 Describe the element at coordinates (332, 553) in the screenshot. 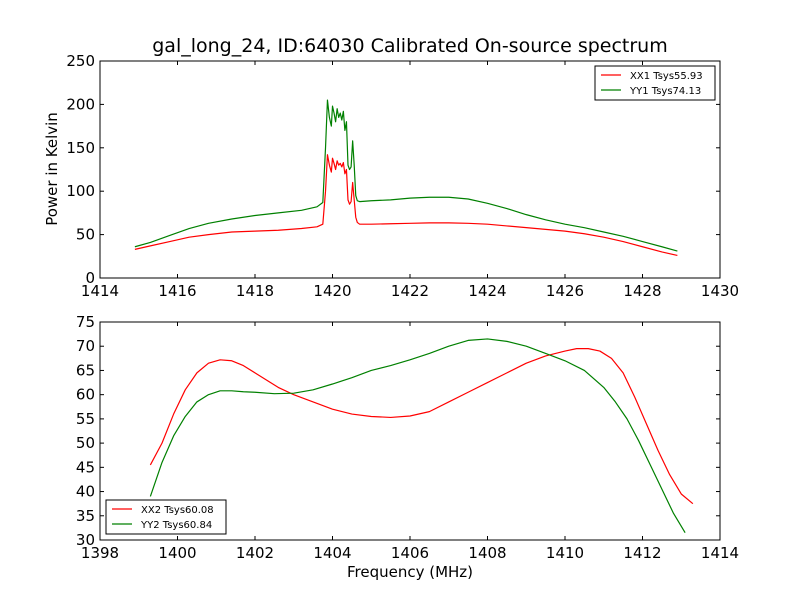

I see `bottom-x-tick-label: 1404` at that location.